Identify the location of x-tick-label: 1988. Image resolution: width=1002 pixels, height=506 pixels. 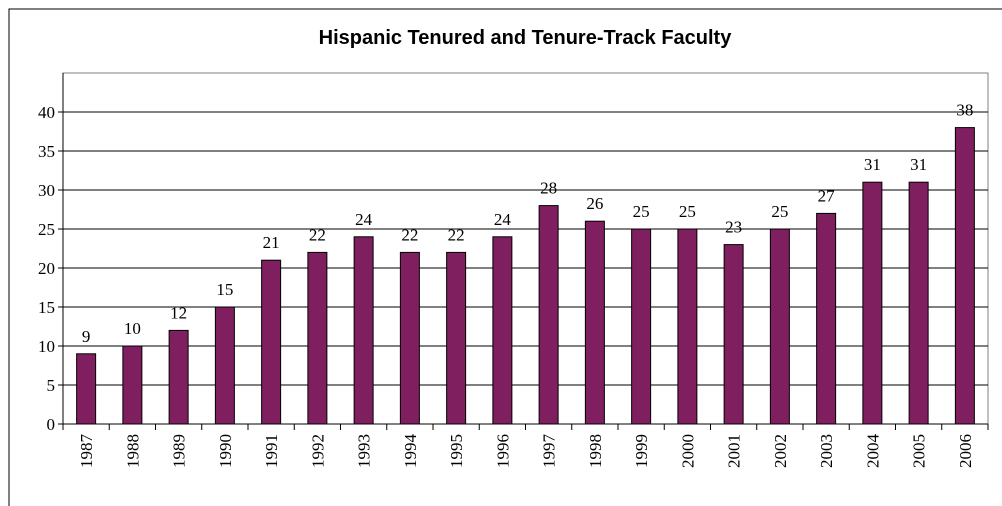
(132, 451).